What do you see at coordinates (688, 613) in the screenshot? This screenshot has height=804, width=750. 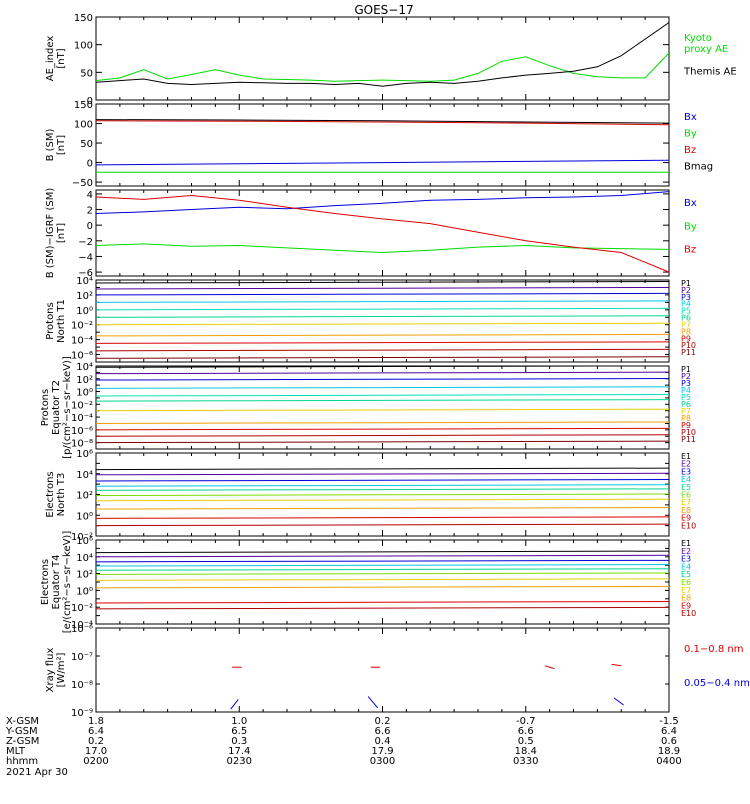 I see `channel-label-e10: E10` at bounding box center [688, 613].